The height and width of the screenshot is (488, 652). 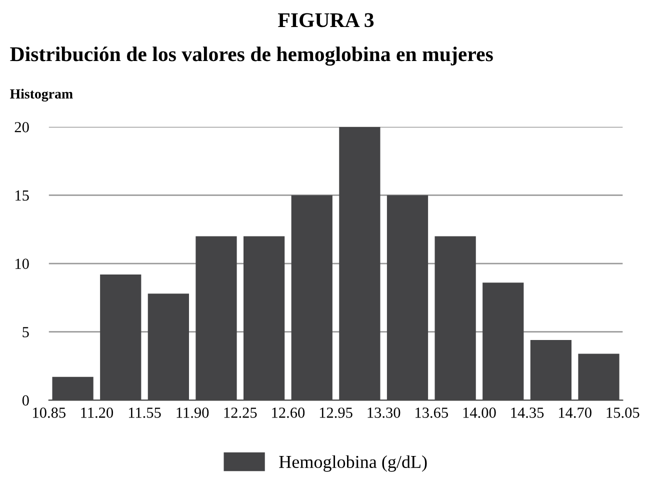 I want to click on x-tick-label: 13.30, so click(x=384, y=413).